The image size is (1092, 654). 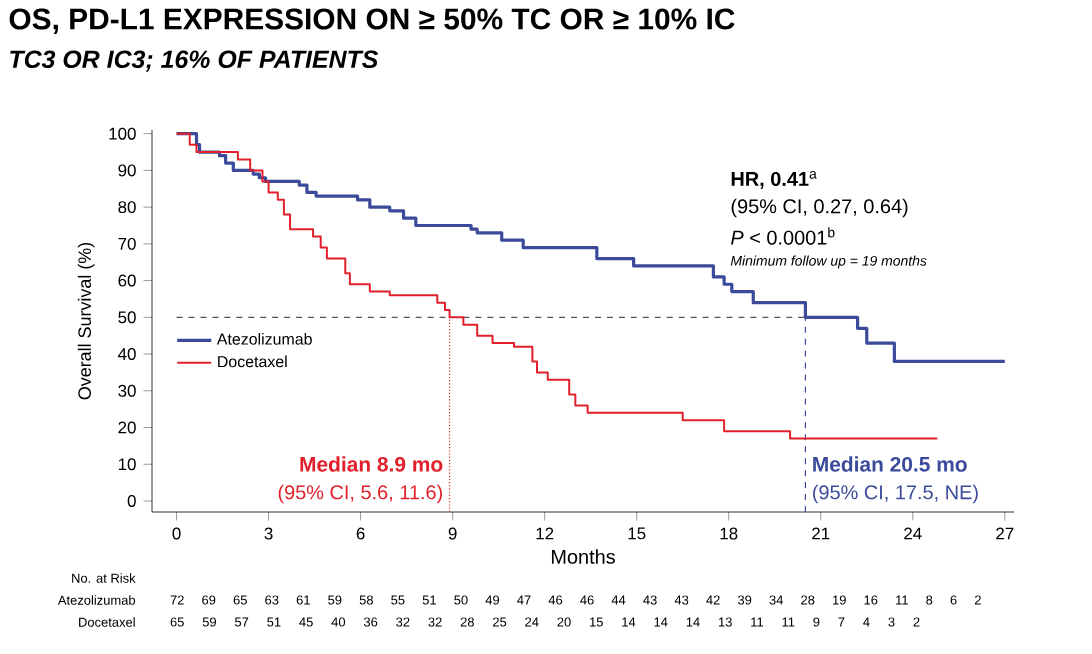 I want to click on x-tick-label: 6, so click(x=360, y=533).